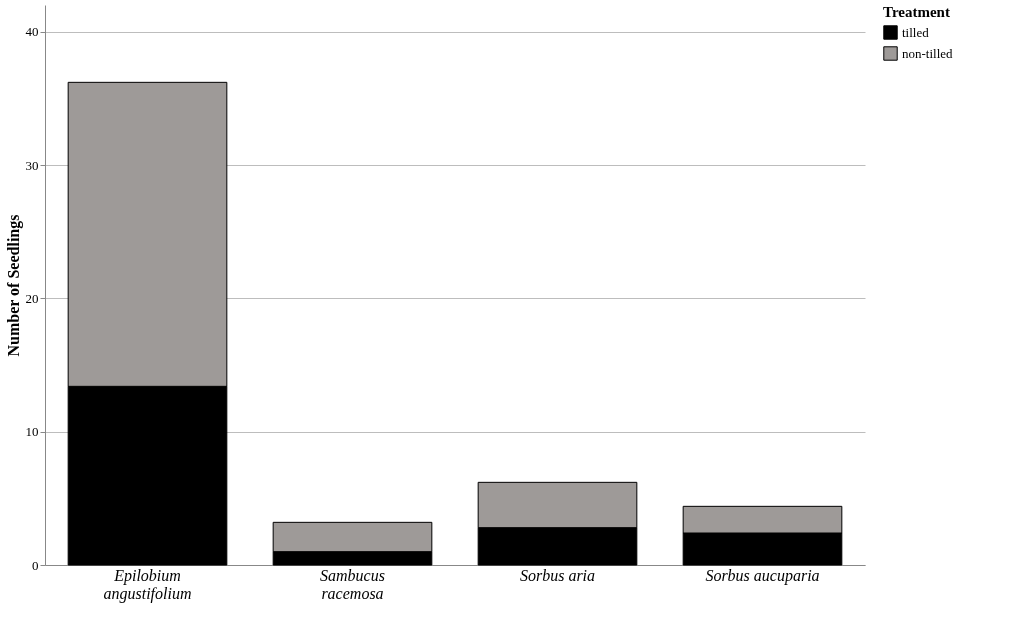 The width and height of the screenshot is (1020, 640). Describe the element at coordinates (32, 32) in the screenshot. I see `y-tick-label: 40` at that location.